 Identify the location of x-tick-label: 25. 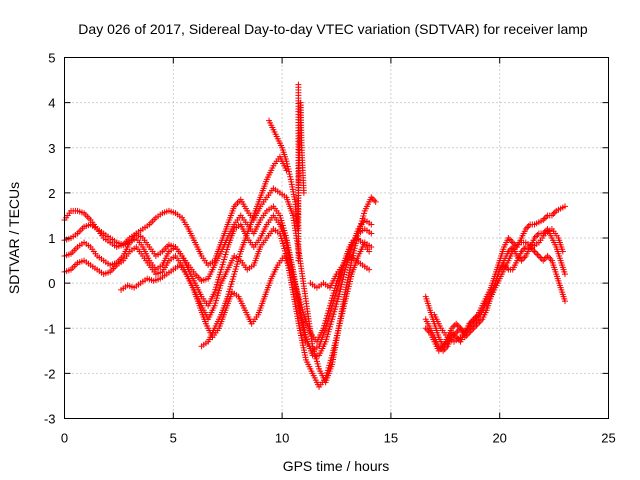
(608, 438).